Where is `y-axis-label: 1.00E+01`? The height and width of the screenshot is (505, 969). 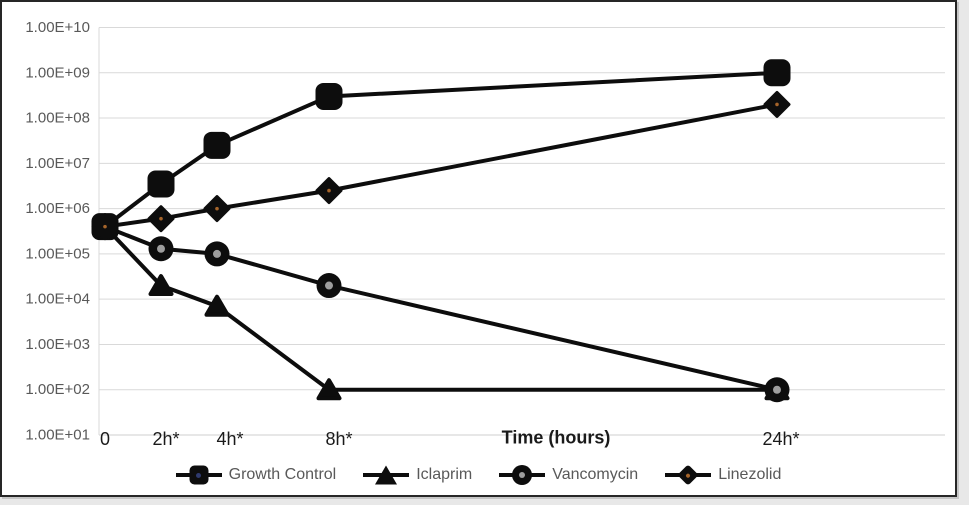
y-axis-label: 1.00E+01 is located at coordinates (57, 435).